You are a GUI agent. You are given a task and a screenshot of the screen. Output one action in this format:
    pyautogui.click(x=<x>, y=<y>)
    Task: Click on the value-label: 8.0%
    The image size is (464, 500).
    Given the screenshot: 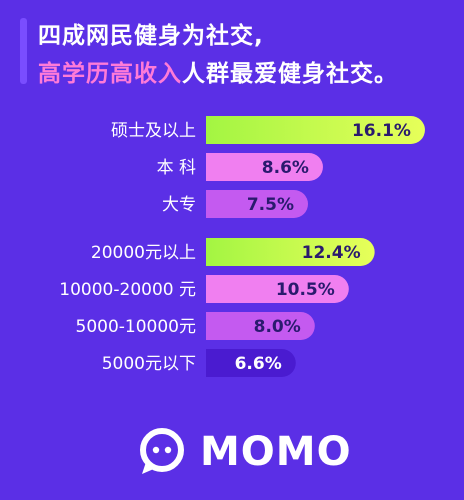 What is the action you would take?
    pyautogui.click(x=277, y=327)
    